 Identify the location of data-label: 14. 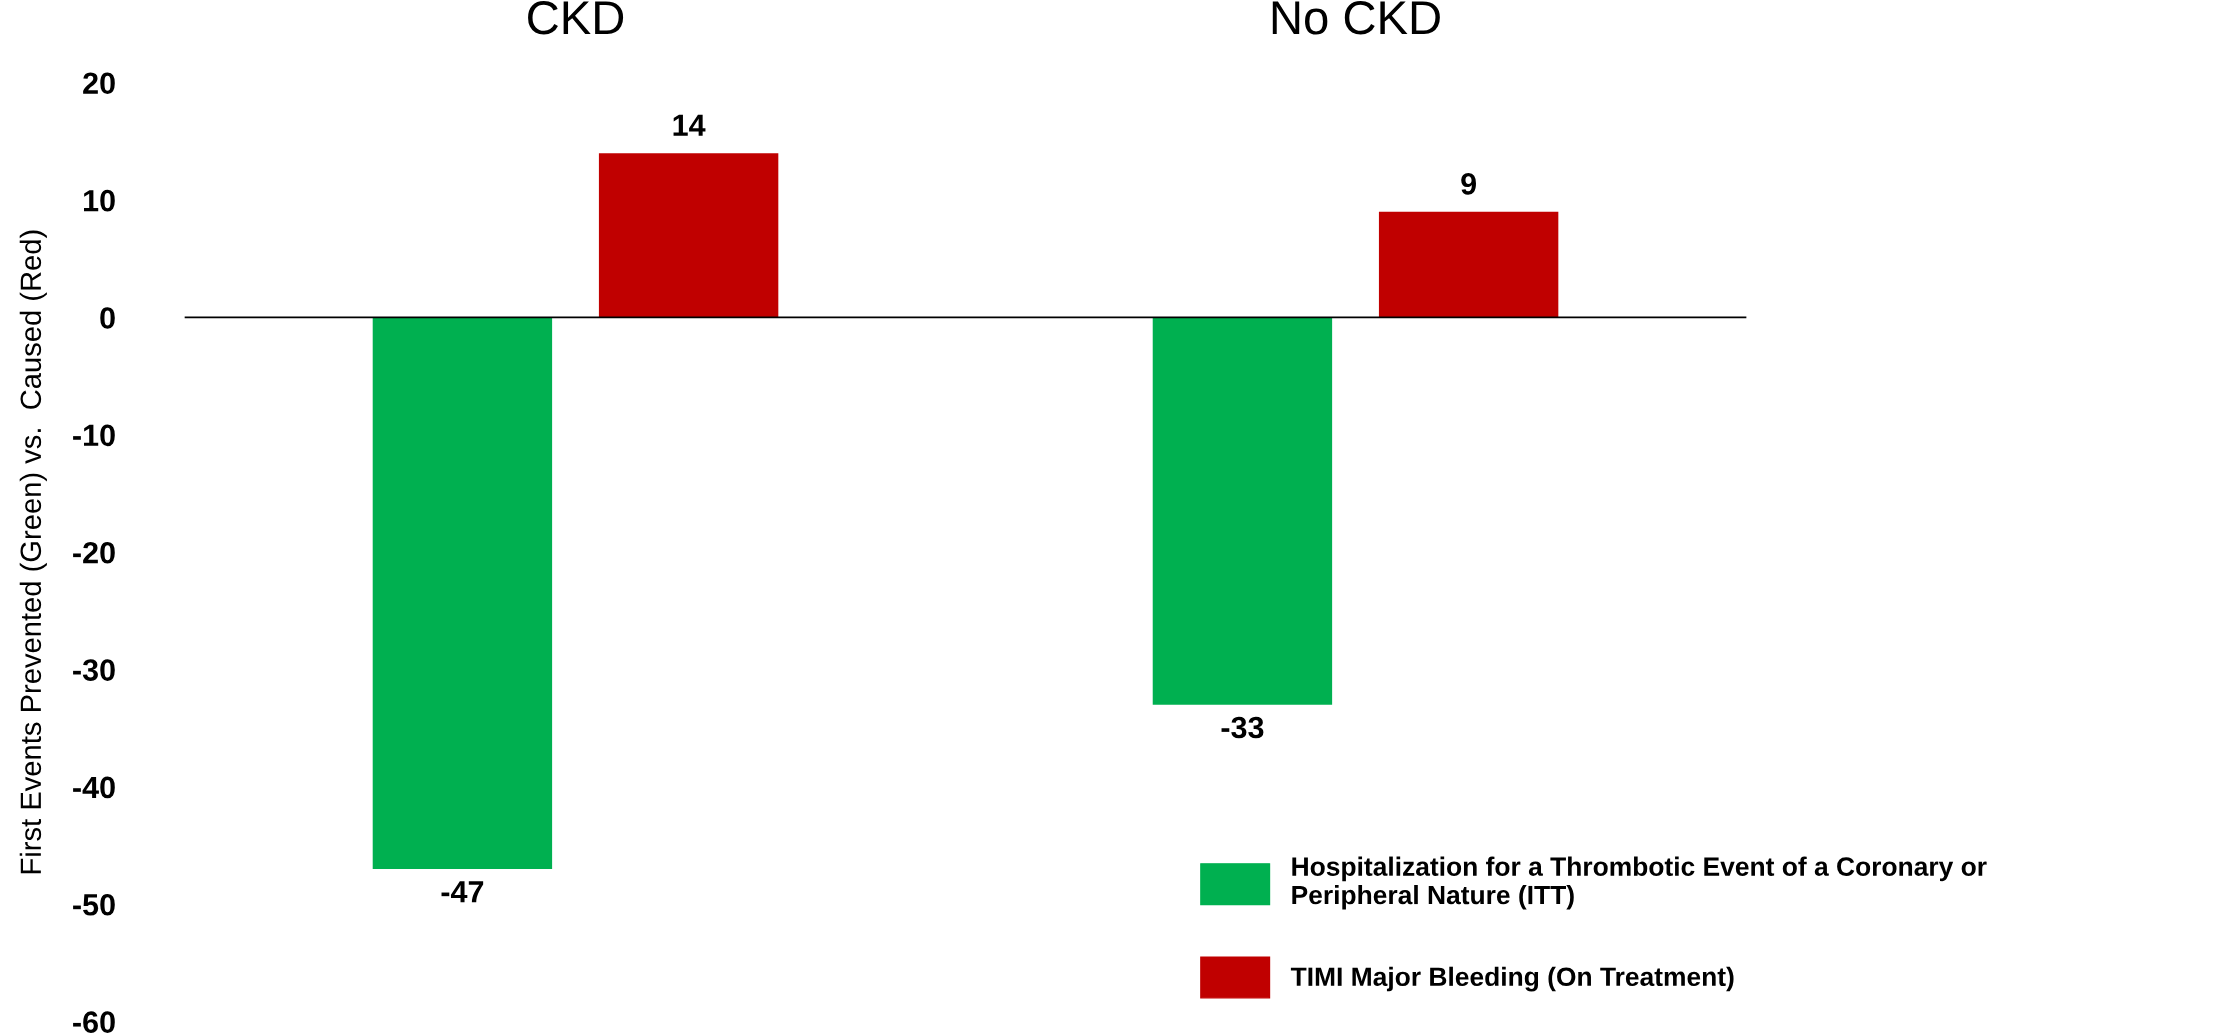
(689, 125).